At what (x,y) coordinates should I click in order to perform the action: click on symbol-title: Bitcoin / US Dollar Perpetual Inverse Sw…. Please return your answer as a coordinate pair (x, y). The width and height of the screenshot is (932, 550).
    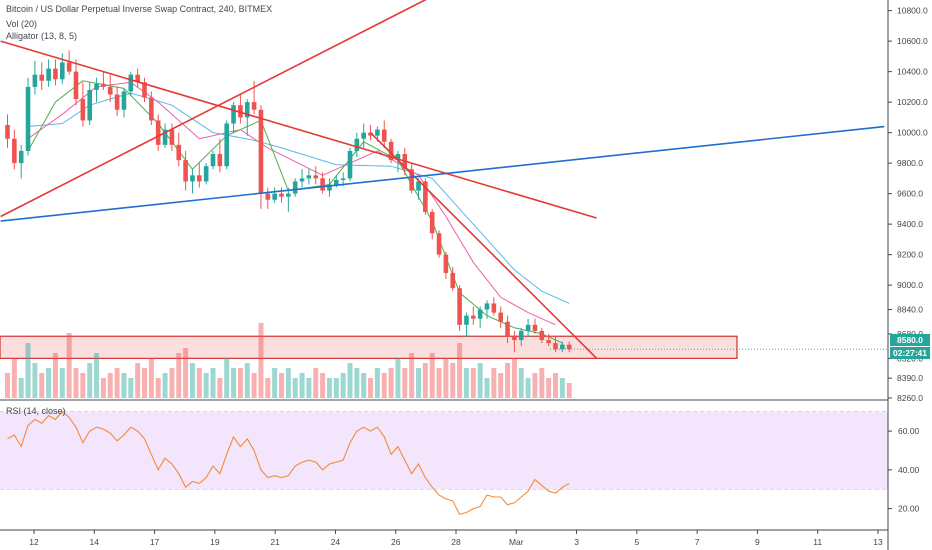
    Looking at the image, I should click on (139, 9).